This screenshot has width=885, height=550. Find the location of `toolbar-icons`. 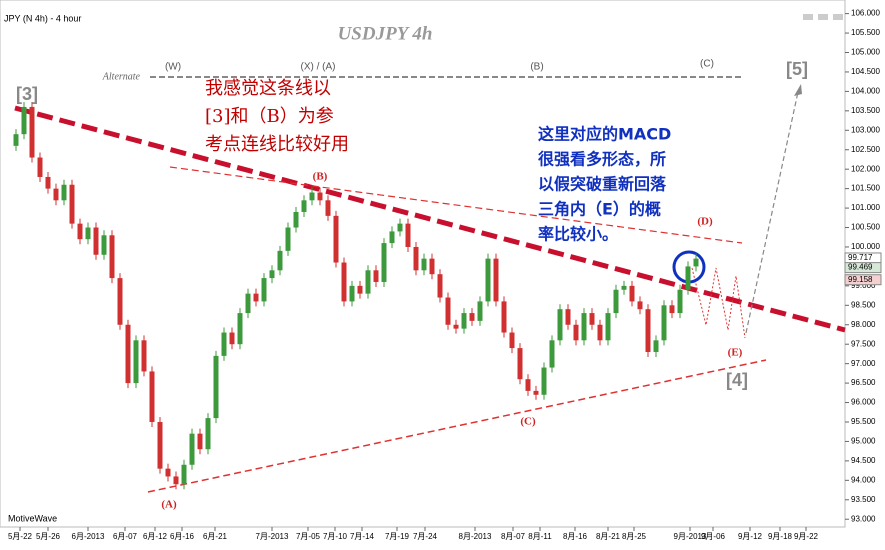

toolbar-icons is located at coordinates (823, 17).